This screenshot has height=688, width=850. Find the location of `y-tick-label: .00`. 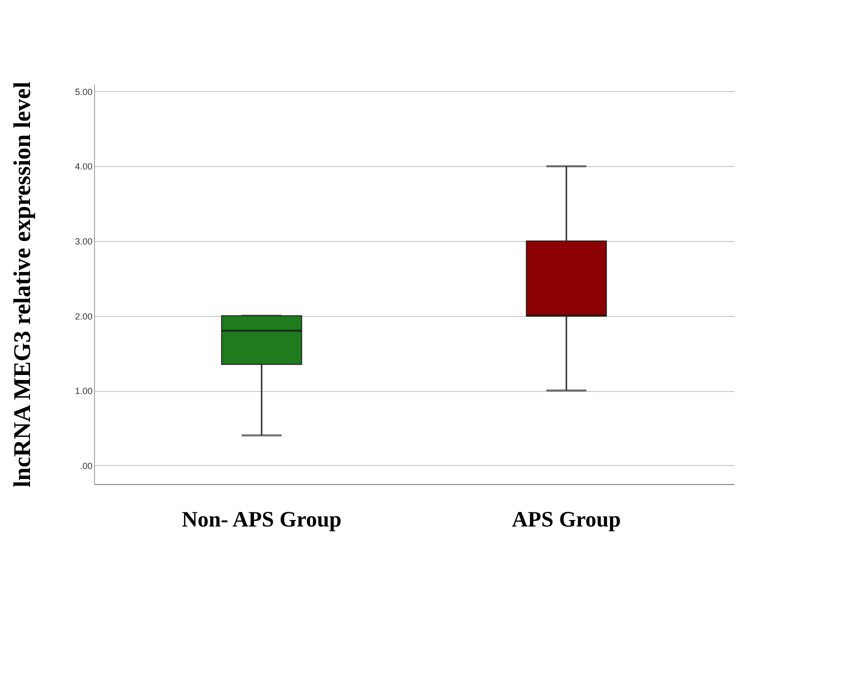

y-tick-label: .00 is located at coordinates (86, 465).